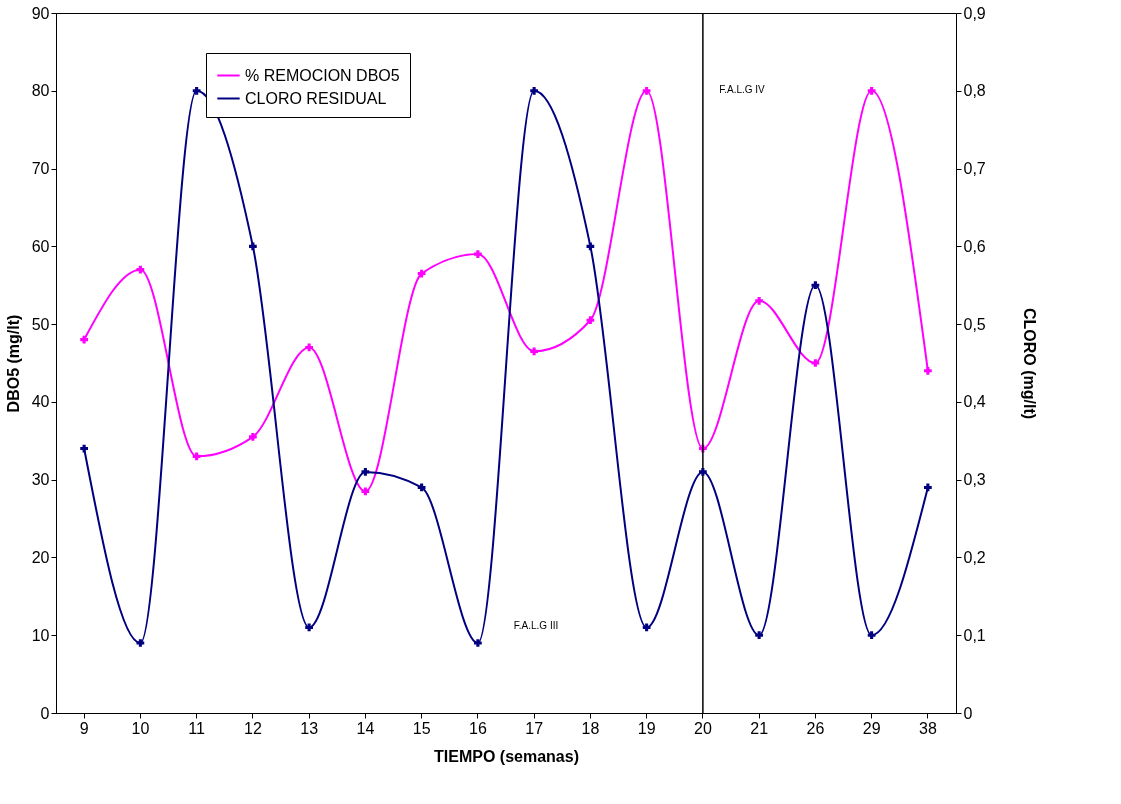 The height and width of the screenshot is (804, 1121). What do you see at coordinates (252, 728) in the screenshot?
I see `x-tick-label: 12` at bounding box center [252, 728].